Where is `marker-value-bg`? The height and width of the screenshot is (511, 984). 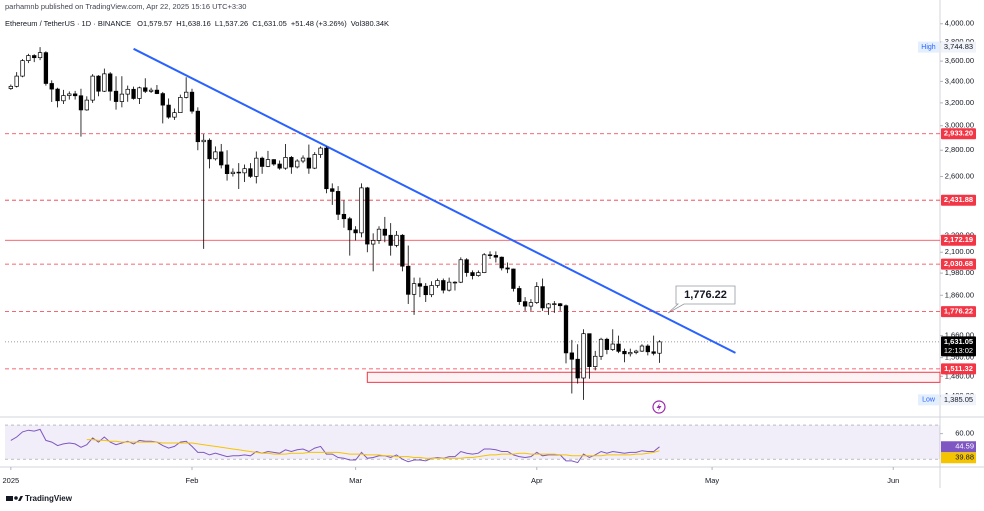
marker-value-bg is located at coordinates (958, 400).